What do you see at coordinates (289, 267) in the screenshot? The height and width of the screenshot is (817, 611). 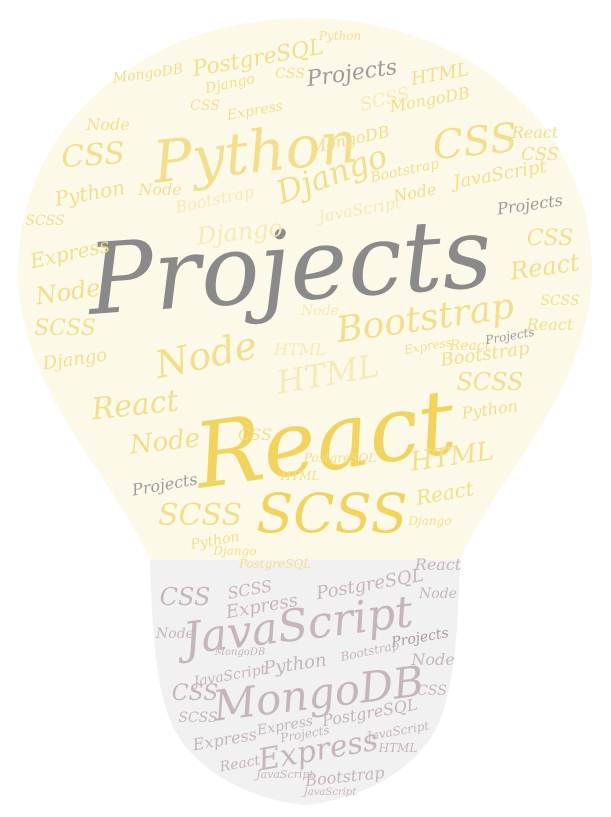 I see `word-projects-title: Projects` at bounding box center [289, 267].